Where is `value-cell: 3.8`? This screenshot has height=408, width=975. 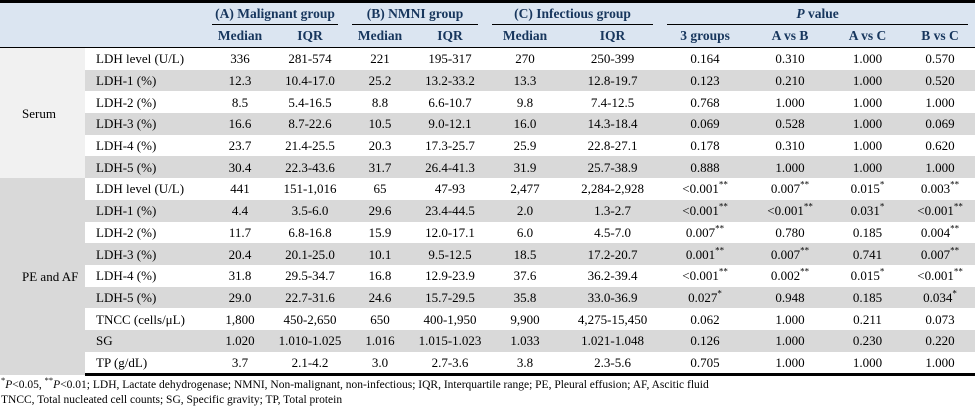 value-cell: 3.8 is located at coordinates (525, 364).